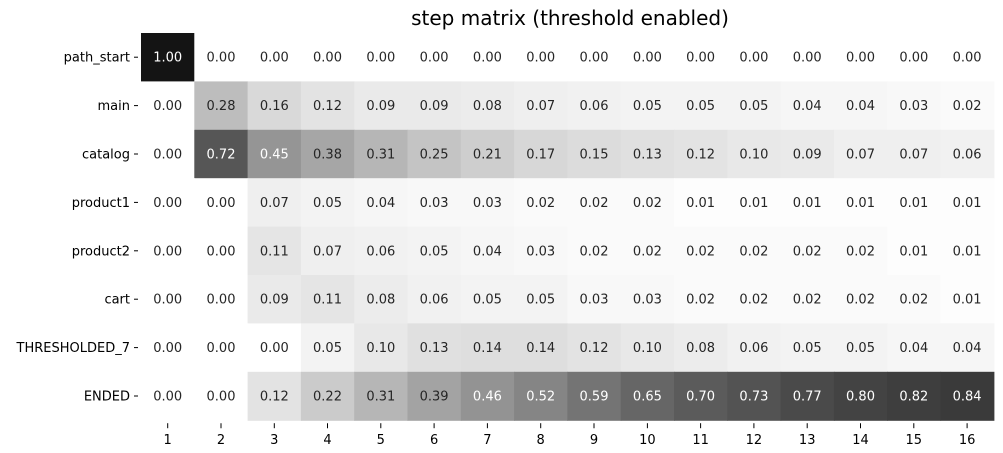  I want to click on column-label: 4, so click(327, 440).